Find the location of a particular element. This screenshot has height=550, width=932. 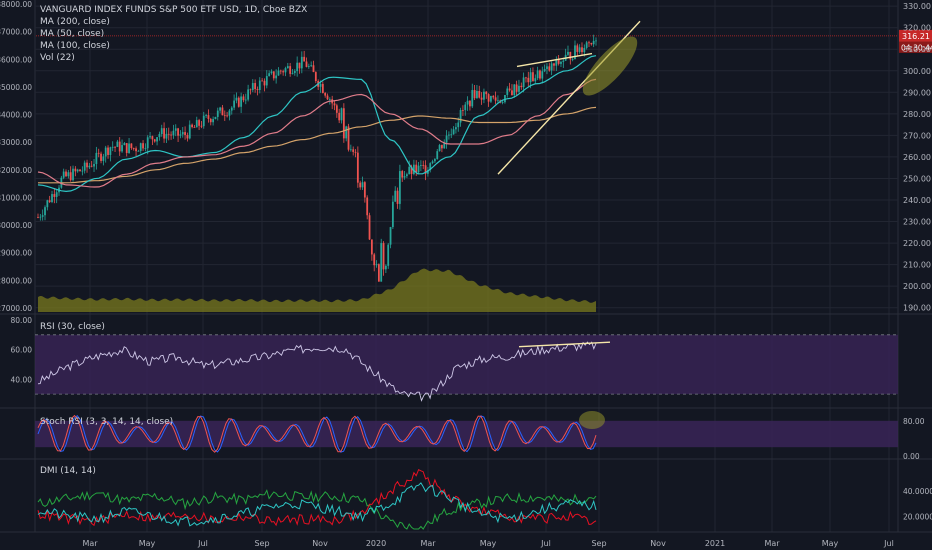

right-axis-tick: 250.00 is located at coordinates (917, 178).